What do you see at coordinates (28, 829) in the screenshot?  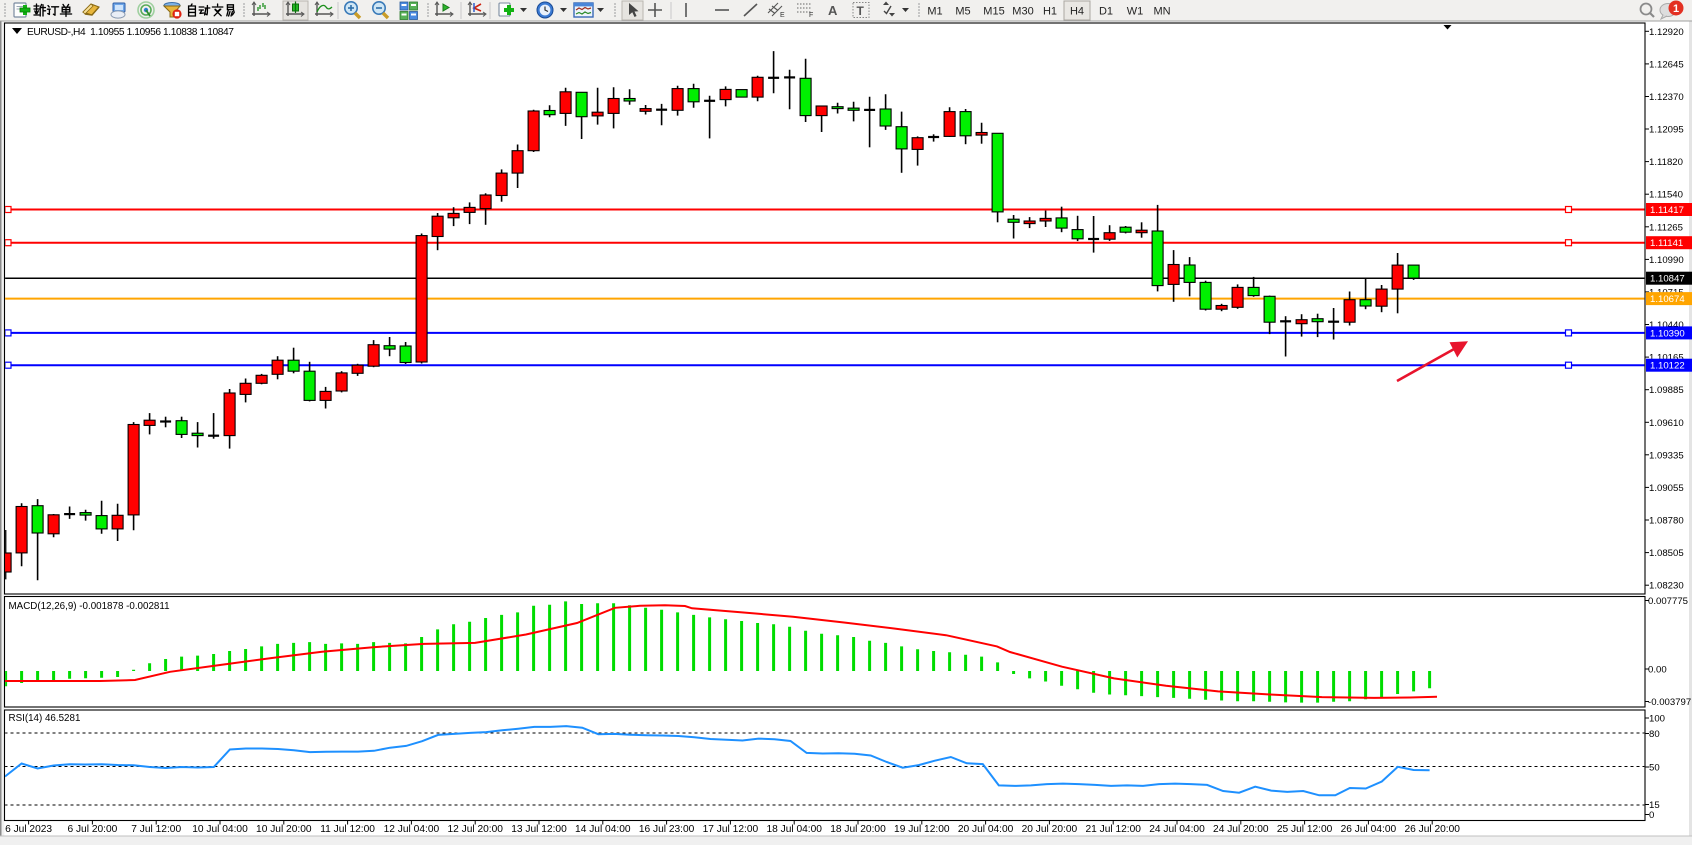 I see `svg-text: 6 Jul 2023` at bounding box center [28, 829].